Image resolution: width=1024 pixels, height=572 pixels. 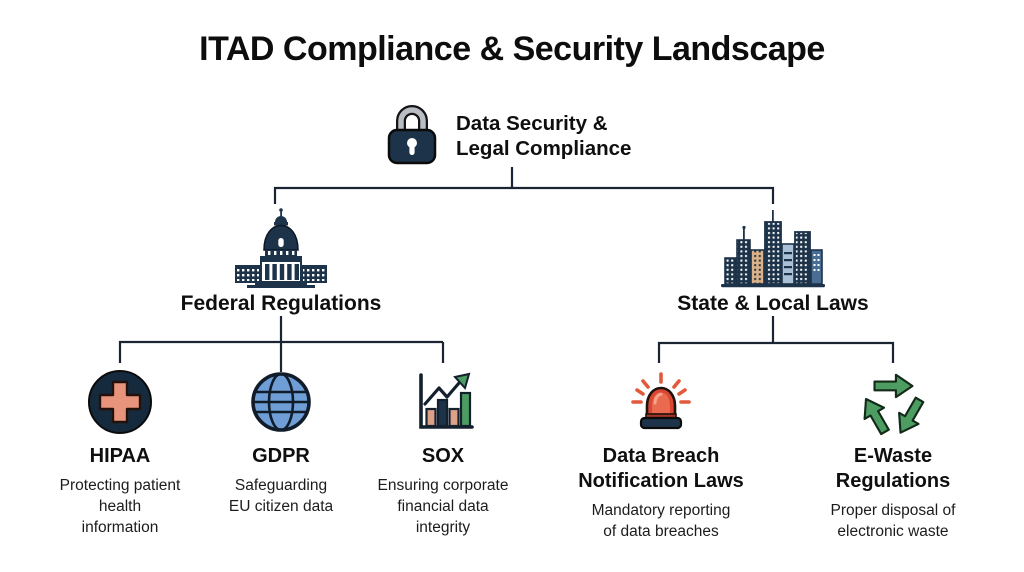 I want to click on branch-label-federal: Federal Regulations, so click(x=281, y=303).